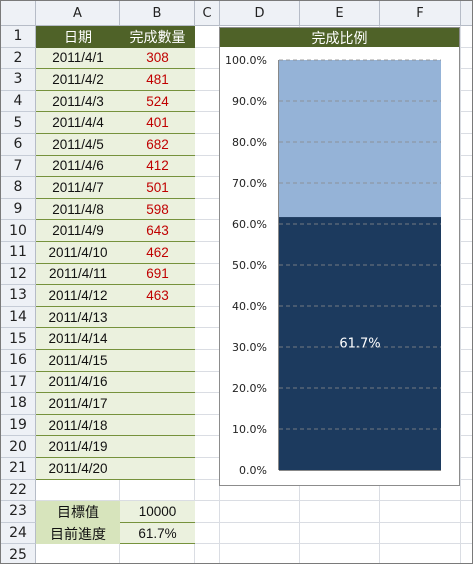 Image resolution: width=473 pixels, height=564 pixels. What do you see at coordinates (18, 37) in the screenshot?
I see `row-header-1: 1` at bounding box center [18, 37].